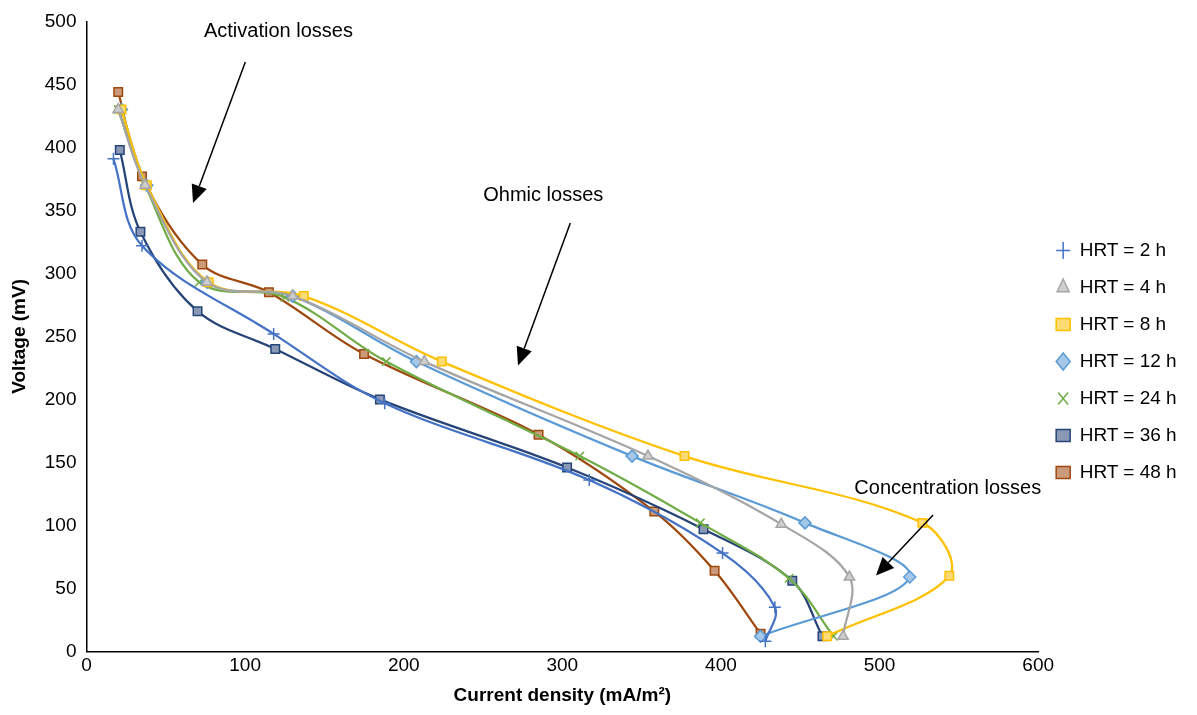  What do you see at coordinates (879, 665) in the screenshot?
I see `x-tick-label: 500` at bounding box center [879, 665].